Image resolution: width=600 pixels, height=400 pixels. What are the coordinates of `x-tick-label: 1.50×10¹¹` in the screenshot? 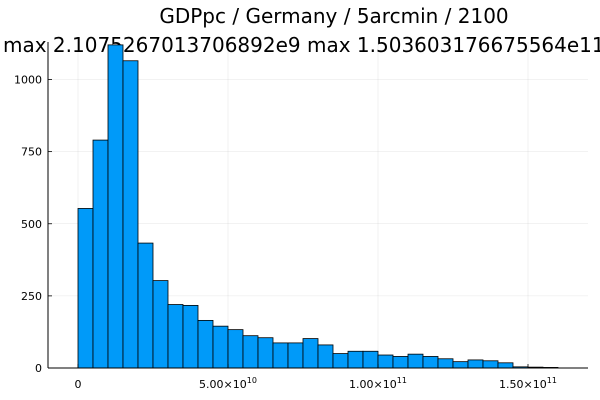 It's located at (528, 383).